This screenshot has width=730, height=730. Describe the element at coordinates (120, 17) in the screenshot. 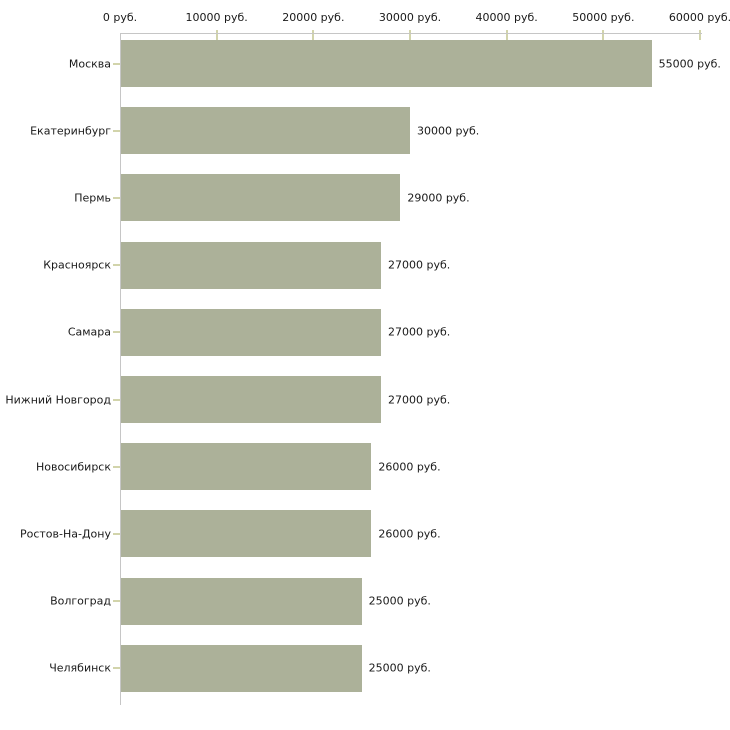

I see `x-axis-tick-label: 0 руб.` at that location.